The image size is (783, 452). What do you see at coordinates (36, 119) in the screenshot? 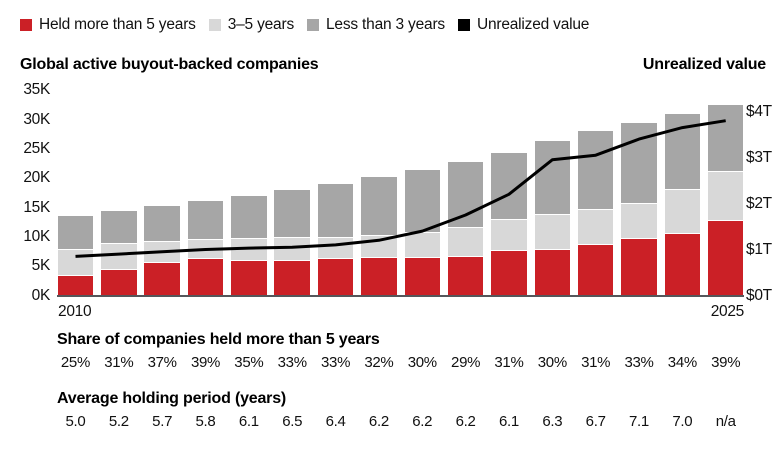
I see `left-axis-tick: 30K` at bounding box center [36, 119].